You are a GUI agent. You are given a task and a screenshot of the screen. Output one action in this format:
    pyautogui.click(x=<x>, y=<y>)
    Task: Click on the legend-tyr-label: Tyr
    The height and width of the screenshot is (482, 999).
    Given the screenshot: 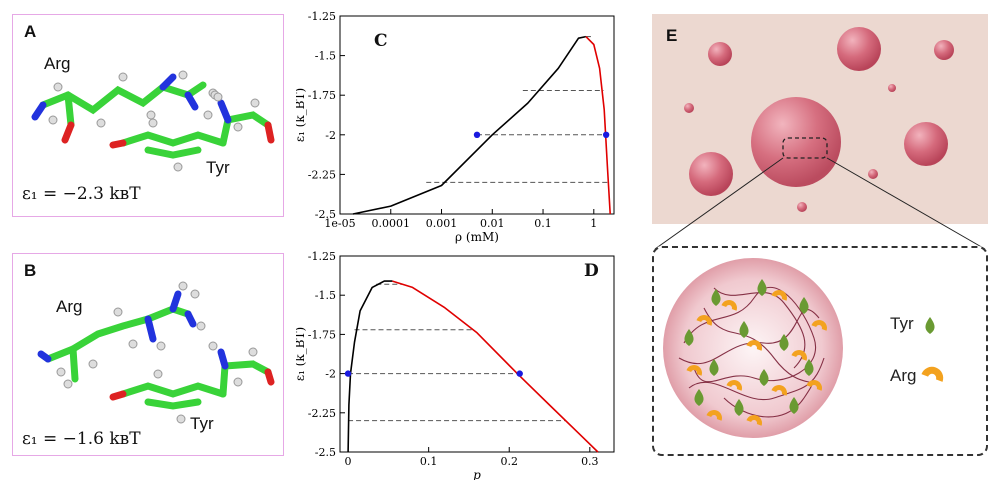 What is the action you would take?
    pyautogui.click(x=902, y=323)
    